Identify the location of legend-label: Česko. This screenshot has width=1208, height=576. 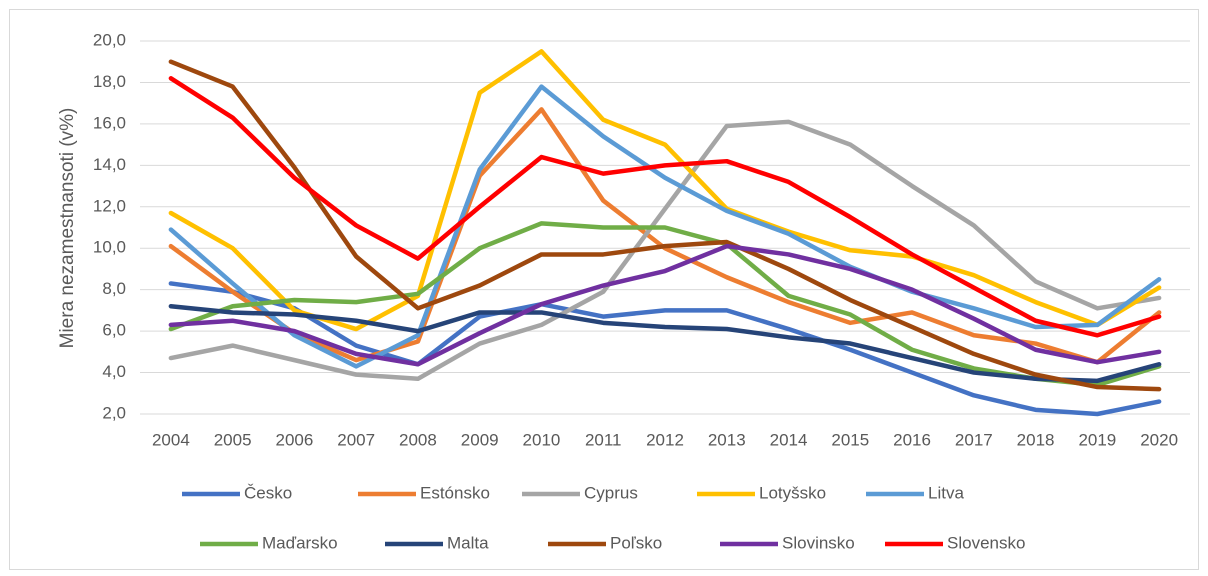
(268, 492).